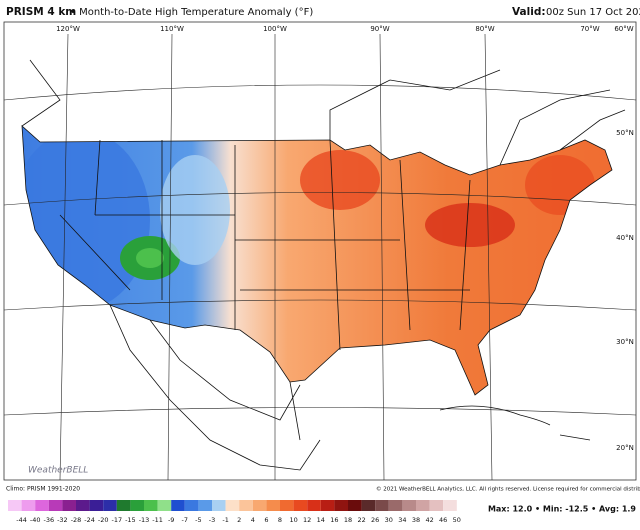 This screenshot has height=530, width=640. I want to click on colorbar-label: 22, so click(361, 520).